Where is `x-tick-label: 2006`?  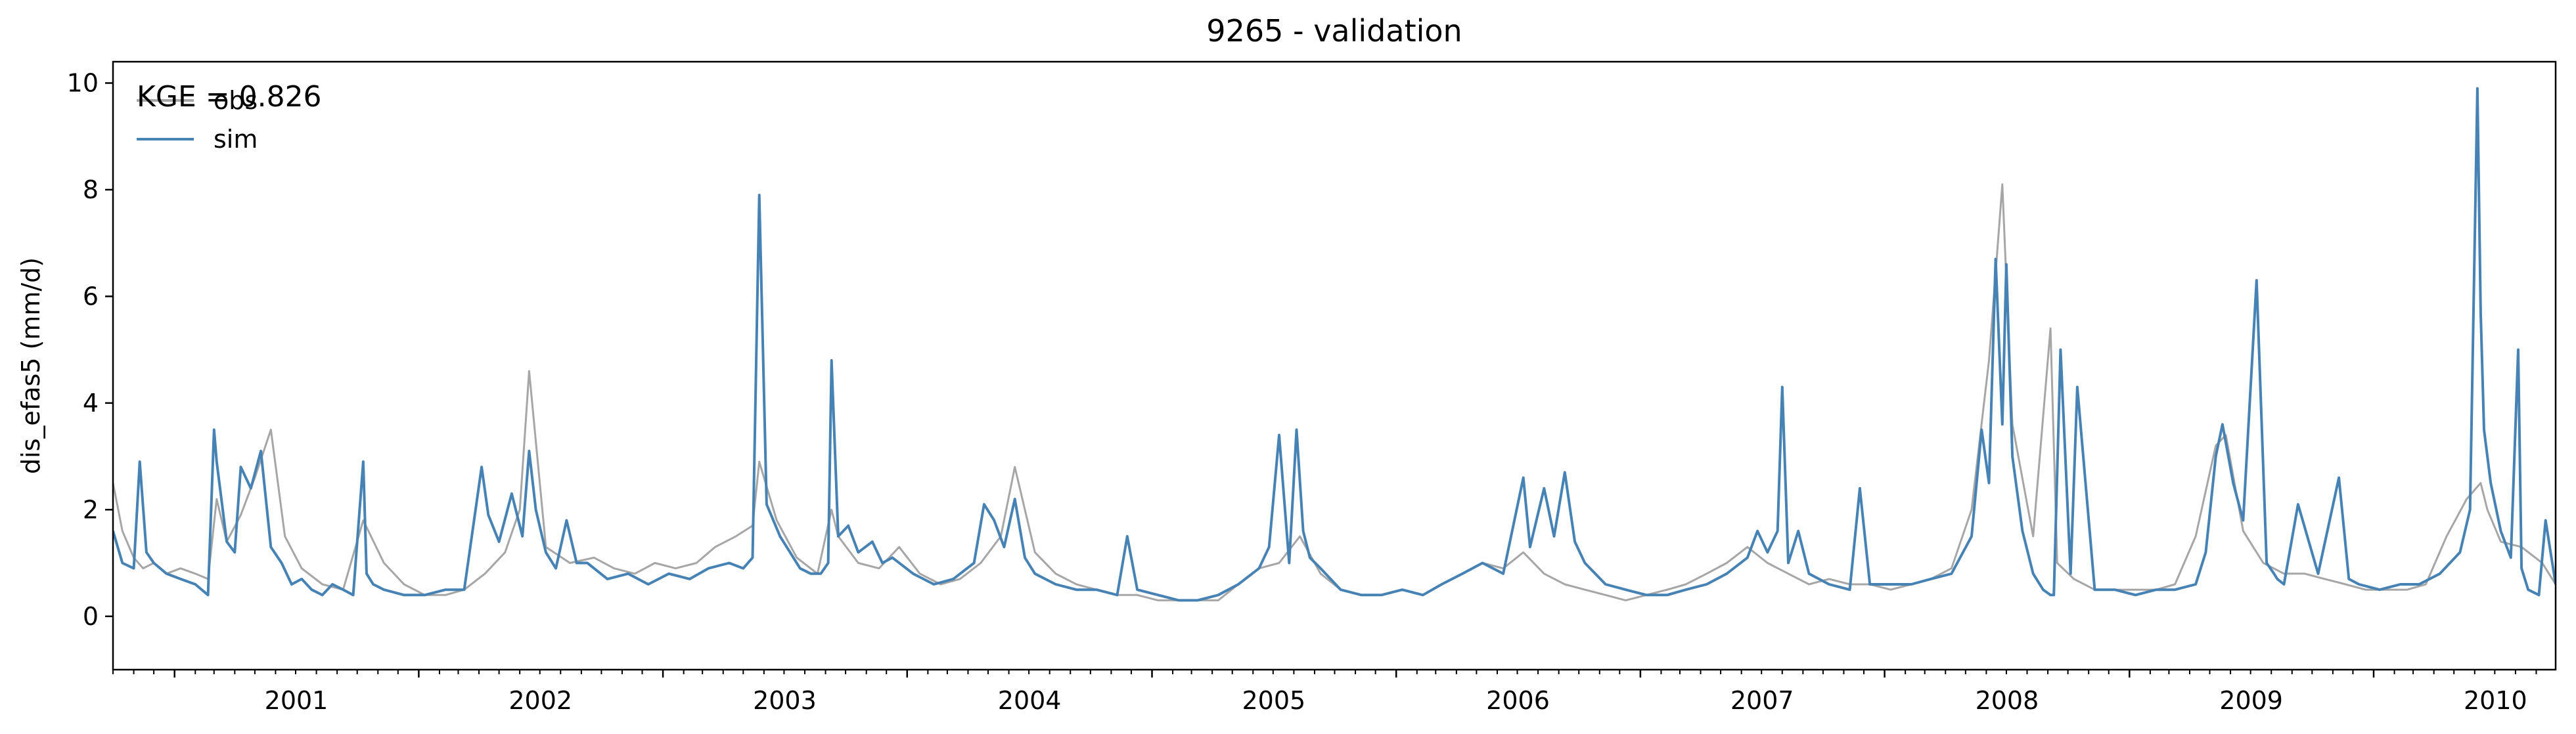
x-tick-label: 2006 is located at coordinates (1518, 700).